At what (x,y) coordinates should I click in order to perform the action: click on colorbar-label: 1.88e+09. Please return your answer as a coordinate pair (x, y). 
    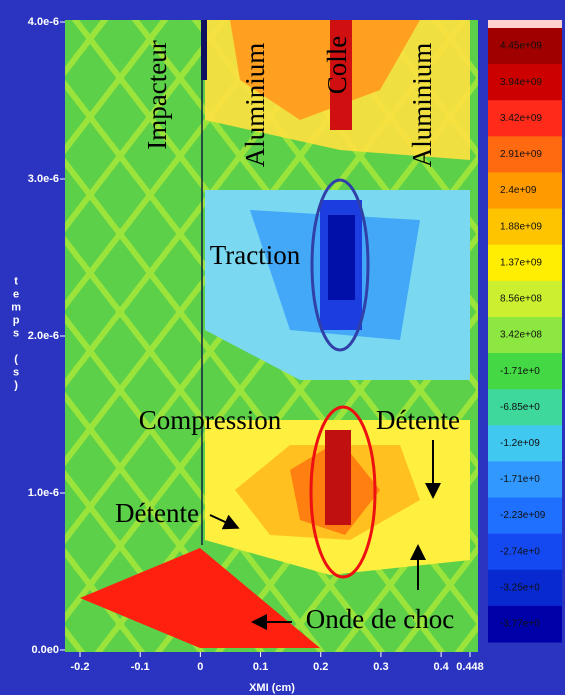
    Looking at the image, I should click on (521, 226).